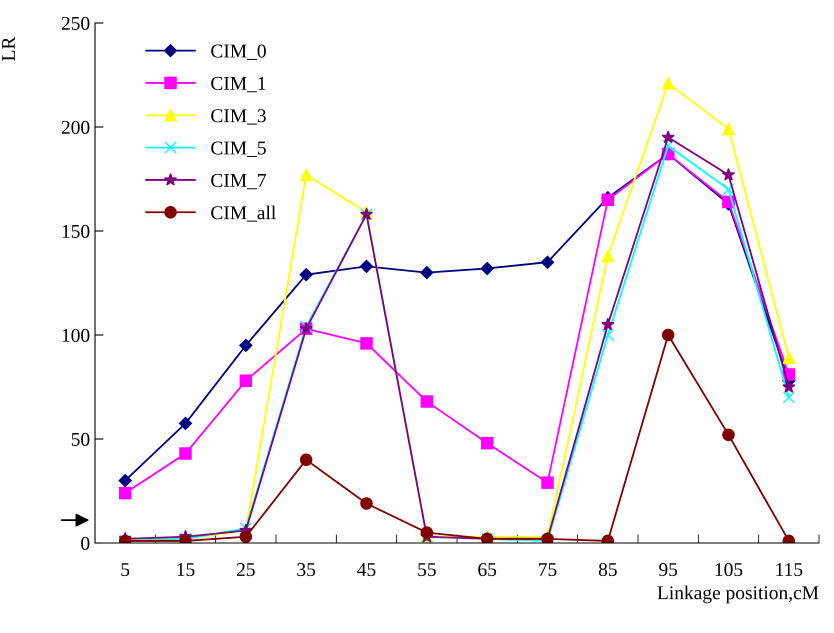 The width and height of the screenshot is (834, 633). Describe the element at coordinates (76, 23) in the screenshot. I see `y-tick-label: 250` at that location.